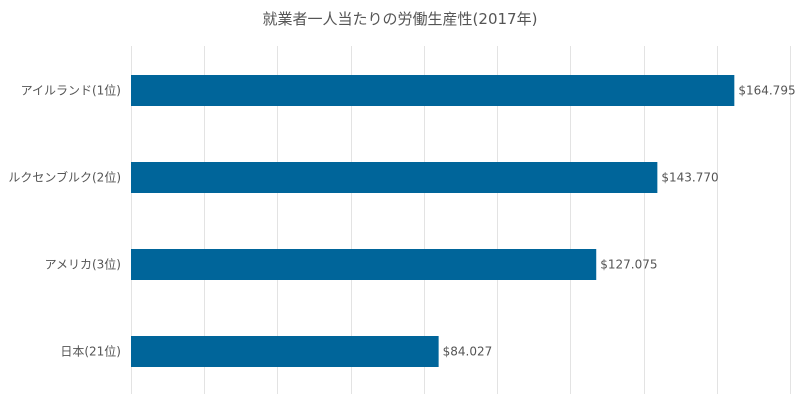 The image size is (800, 402). I want to click on value-label: $164.795, so click(766, 91).